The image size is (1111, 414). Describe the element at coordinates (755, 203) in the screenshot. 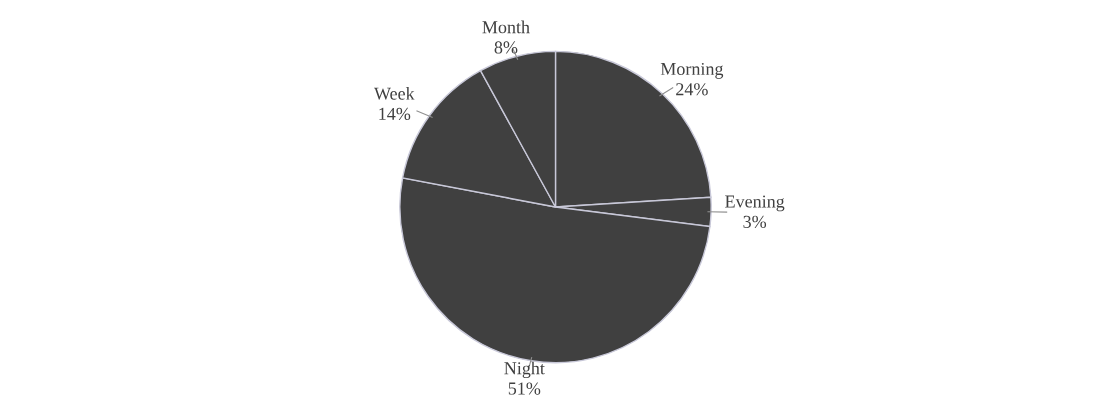

I see `slice-label: Evening` at that location.